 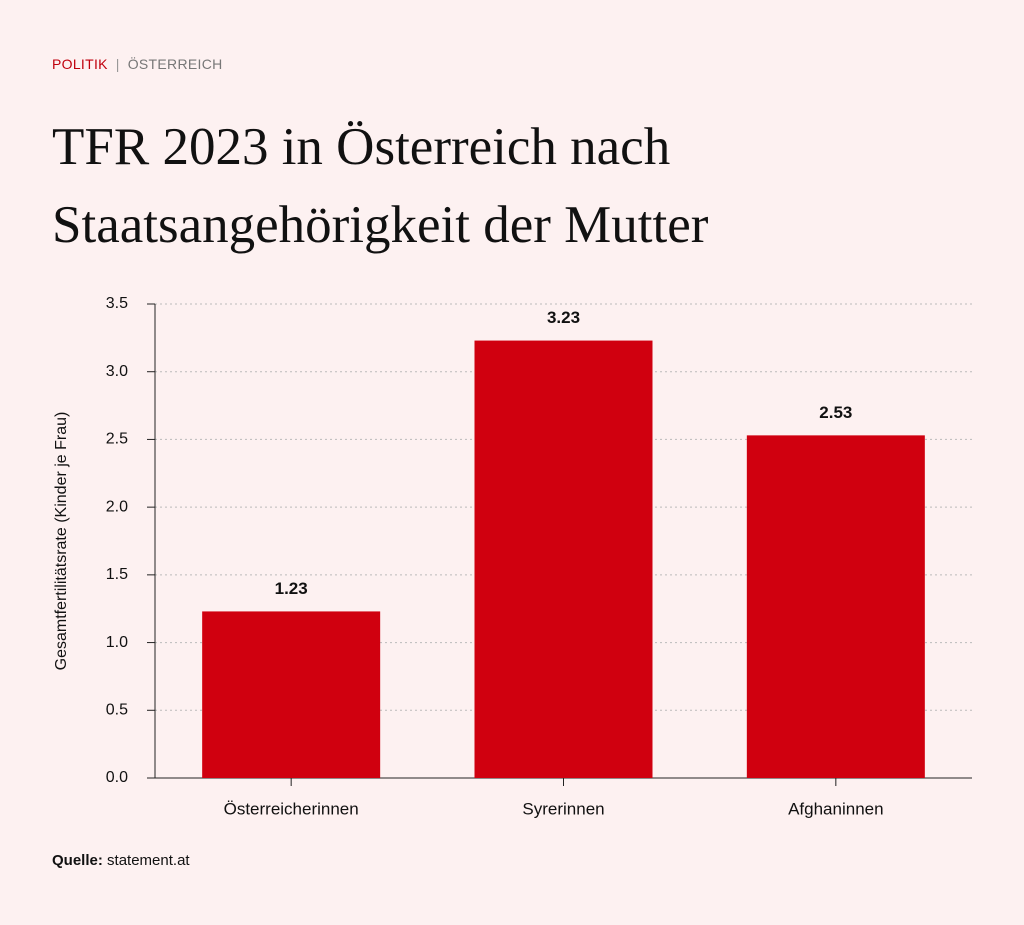 I want to click on y-tick-label: 3.5, so click(x=117, y=303).